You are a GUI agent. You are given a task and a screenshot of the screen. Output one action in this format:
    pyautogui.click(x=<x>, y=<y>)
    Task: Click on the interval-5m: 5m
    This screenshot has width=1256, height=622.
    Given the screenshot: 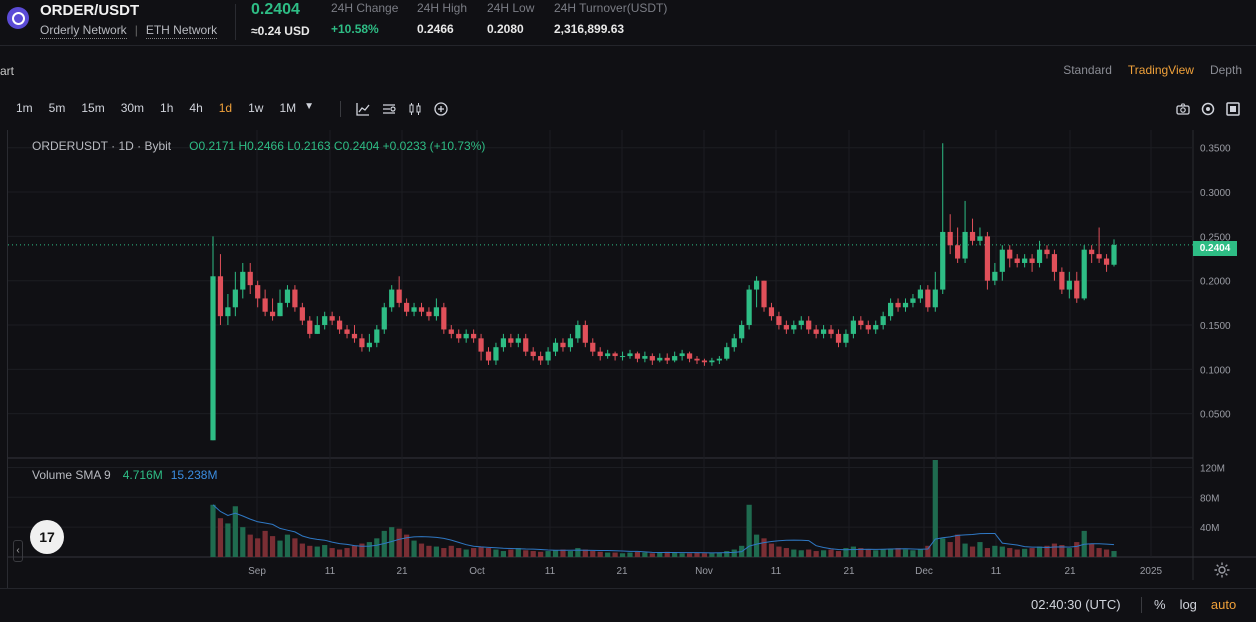 What is the action you would take?
    pyautogui.click(x=57, y=108)
    